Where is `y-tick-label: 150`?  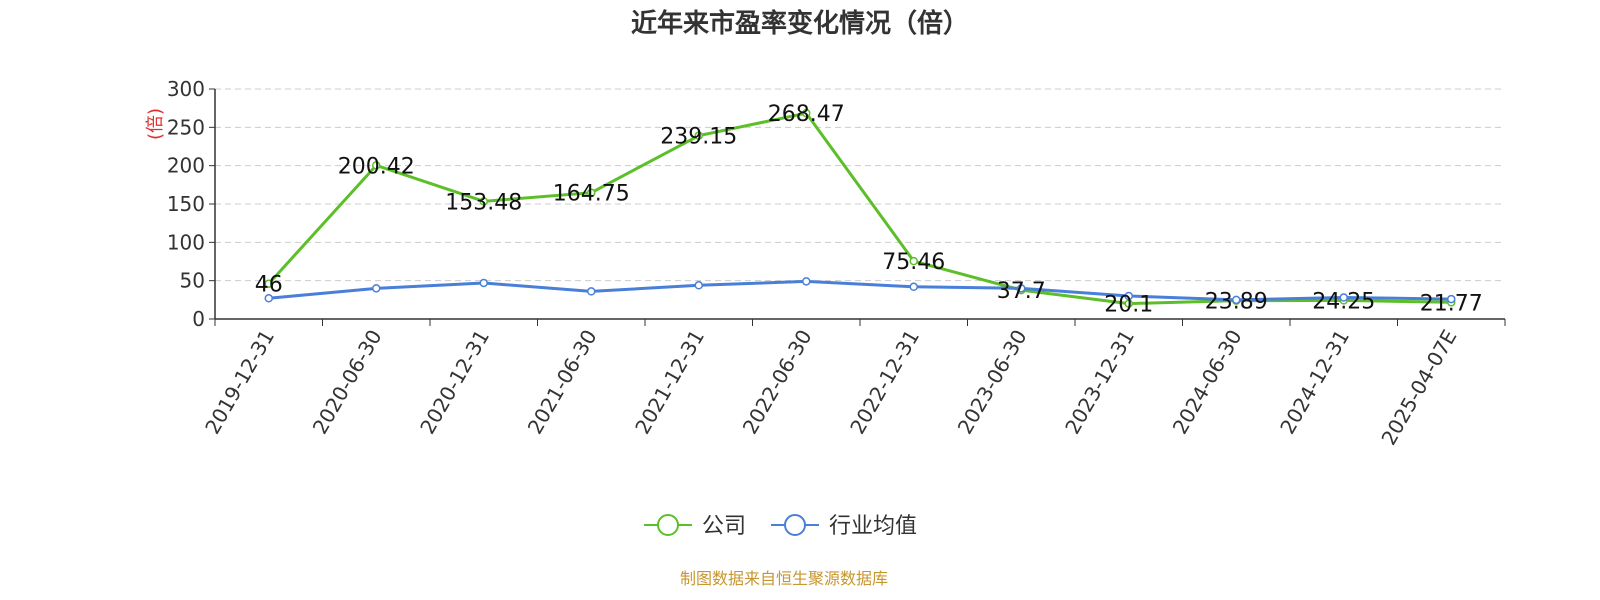 y-tick-label: 150 is located at coordinates (186, 204).